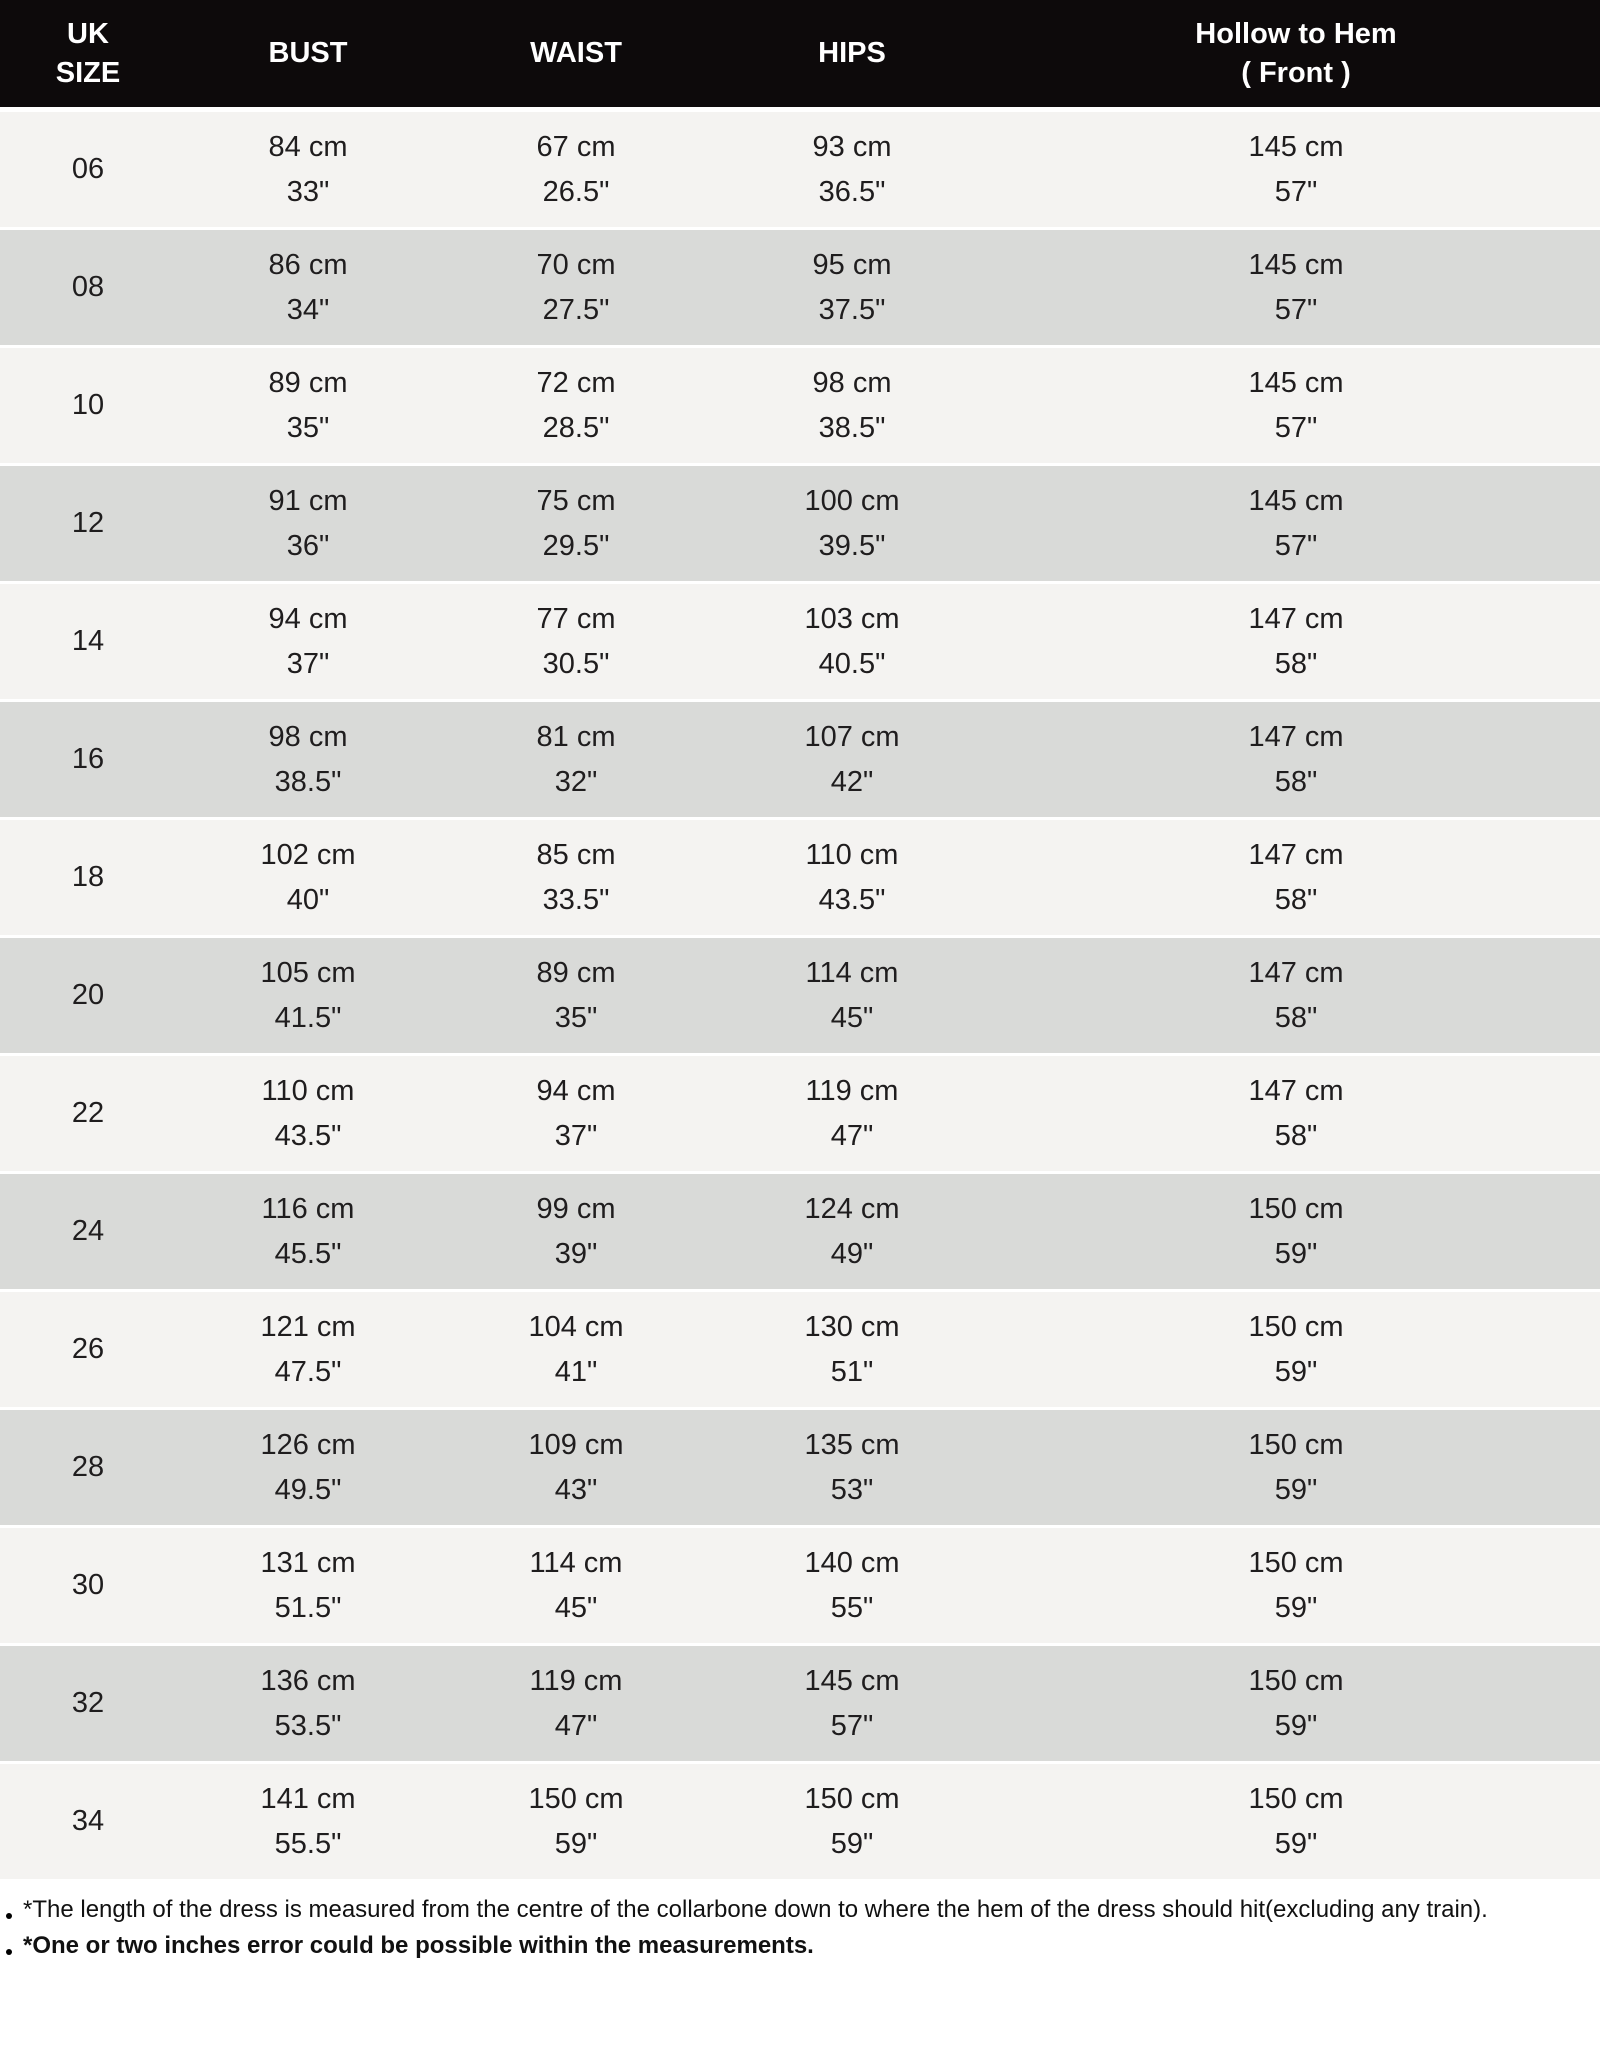 The image size is (1600, 2061). Describe the element at coordinates (308, 879) in the screenshot. I see `bust-cell: 102 cm 40"` at that location.